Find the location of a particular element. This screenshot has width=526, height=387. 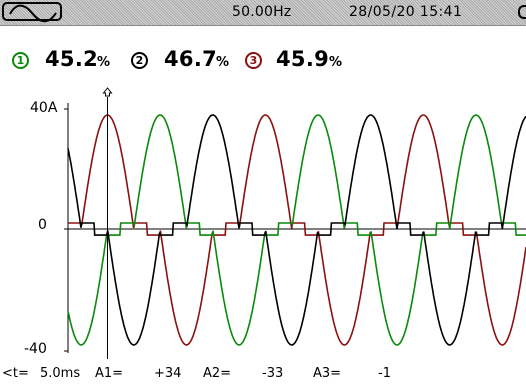

phase-3-unit: % is located at coordinates (336, 62).